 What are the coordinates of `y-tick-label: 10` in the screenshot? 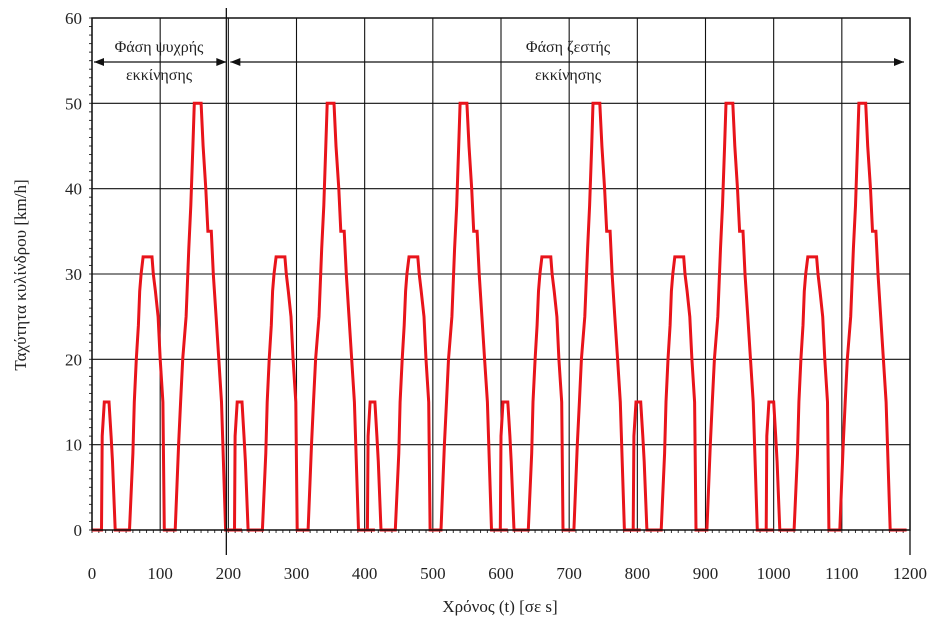 It's located at (73, 445).